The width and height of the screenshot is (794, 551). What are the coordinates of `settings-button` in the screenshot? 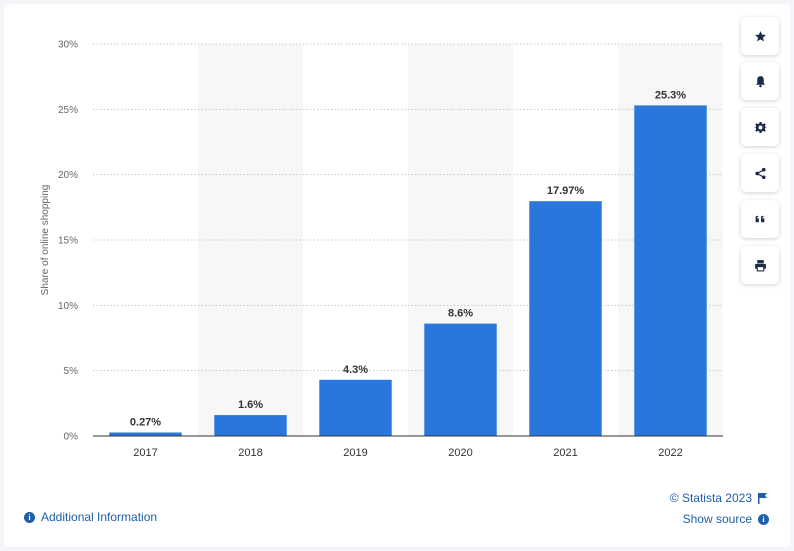 It's located at (760, 127).